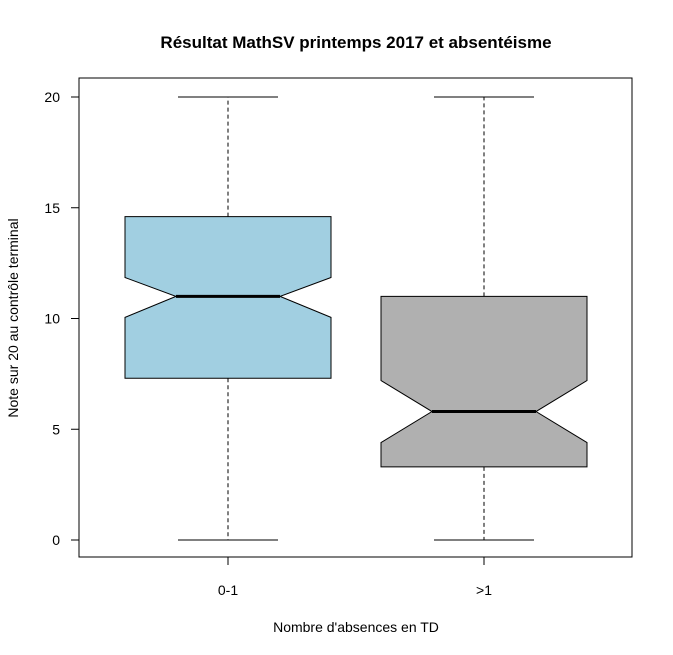  I want to click on x-tick-label: 0-1, so click(228, 590).